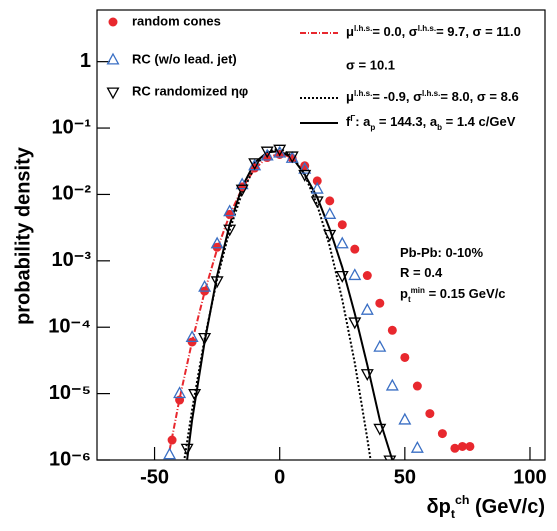  What do you see at coordinates (69, 327) in the screenshot?
I see `y-tick-label: 10⁻⁴` at bounding box center [69, 327].